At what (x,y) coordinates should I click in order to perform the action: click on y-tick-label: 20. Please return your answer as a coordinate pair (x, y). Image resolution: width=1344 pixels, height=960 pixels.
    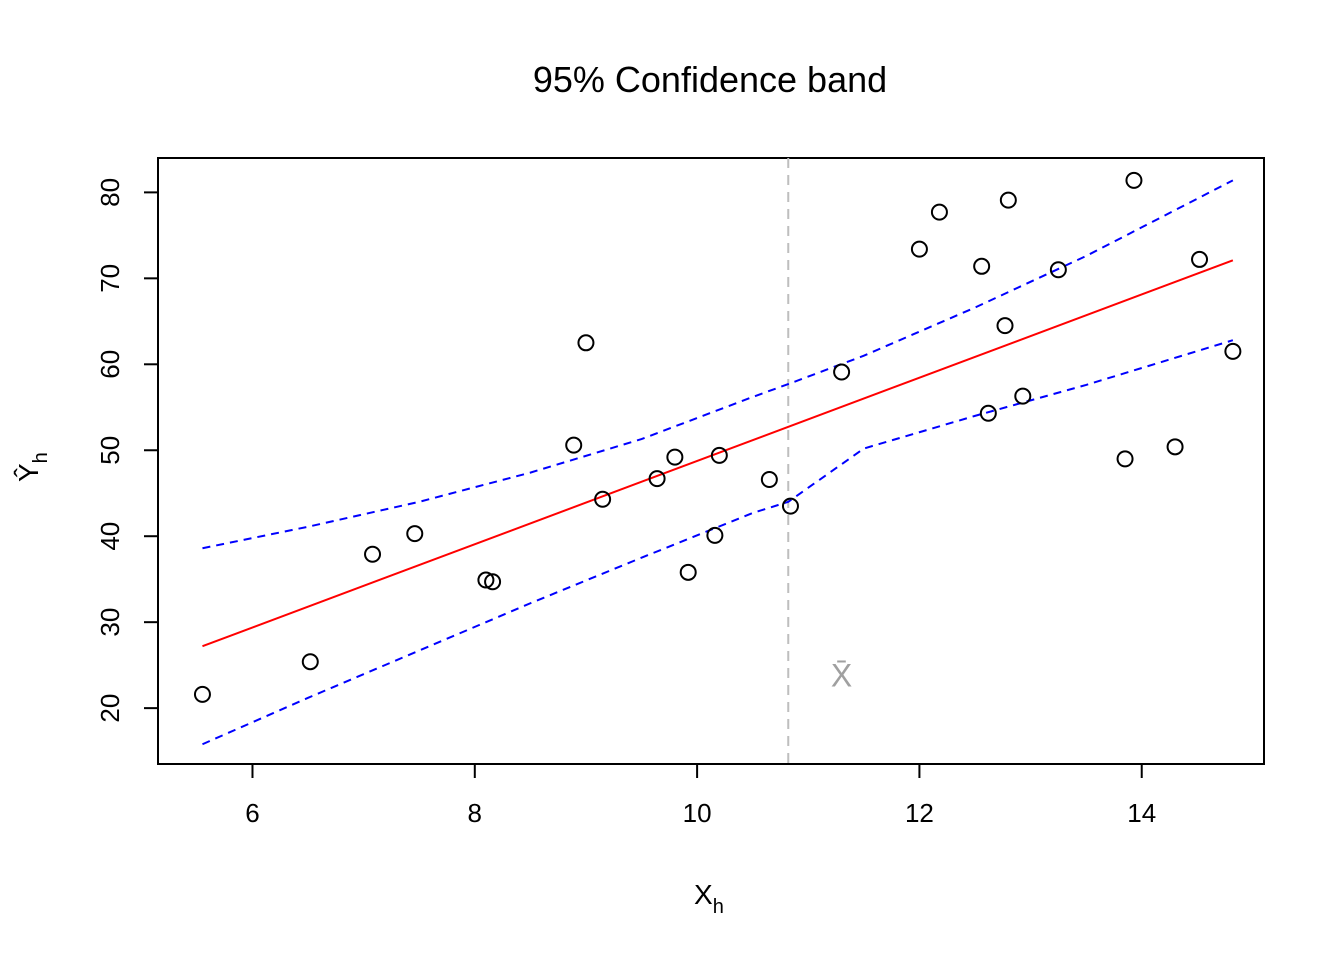
    Looking at the image, I should click on (110, 708).